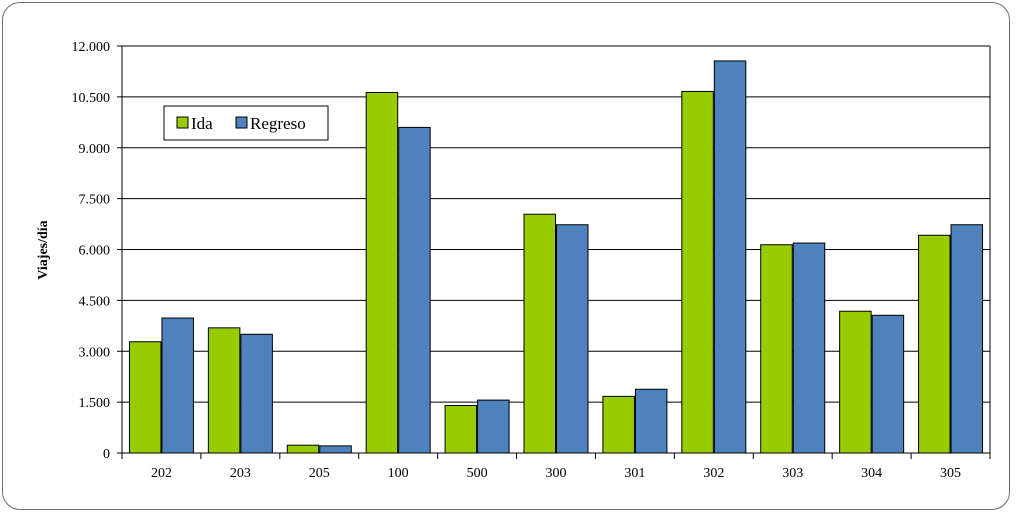  What do you see at coordinates (161, 473) in the screenshot?
I see `x-tick-label: 202` at bounding box center [161, 473].